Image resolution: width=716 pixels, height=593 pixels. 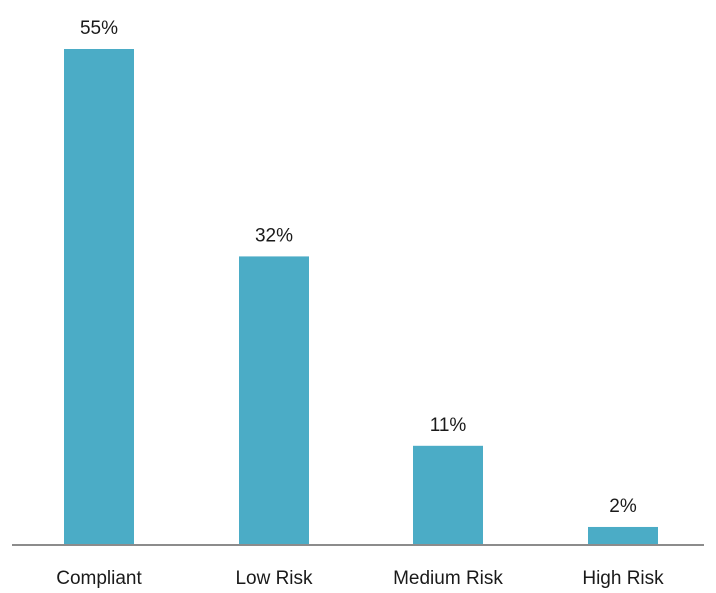 I want to click on data-label-medium-risk: 11%, so click(x=448, y=425).